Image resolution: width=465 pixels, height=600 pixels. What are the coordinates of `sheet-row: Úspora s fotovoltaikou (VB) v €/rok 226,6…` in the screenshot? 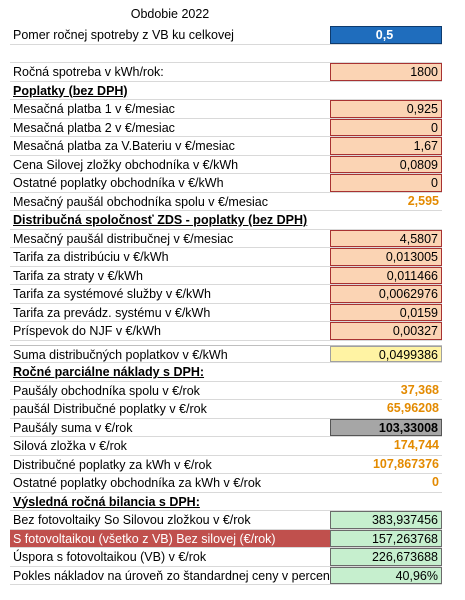 It's located at (226, 557).